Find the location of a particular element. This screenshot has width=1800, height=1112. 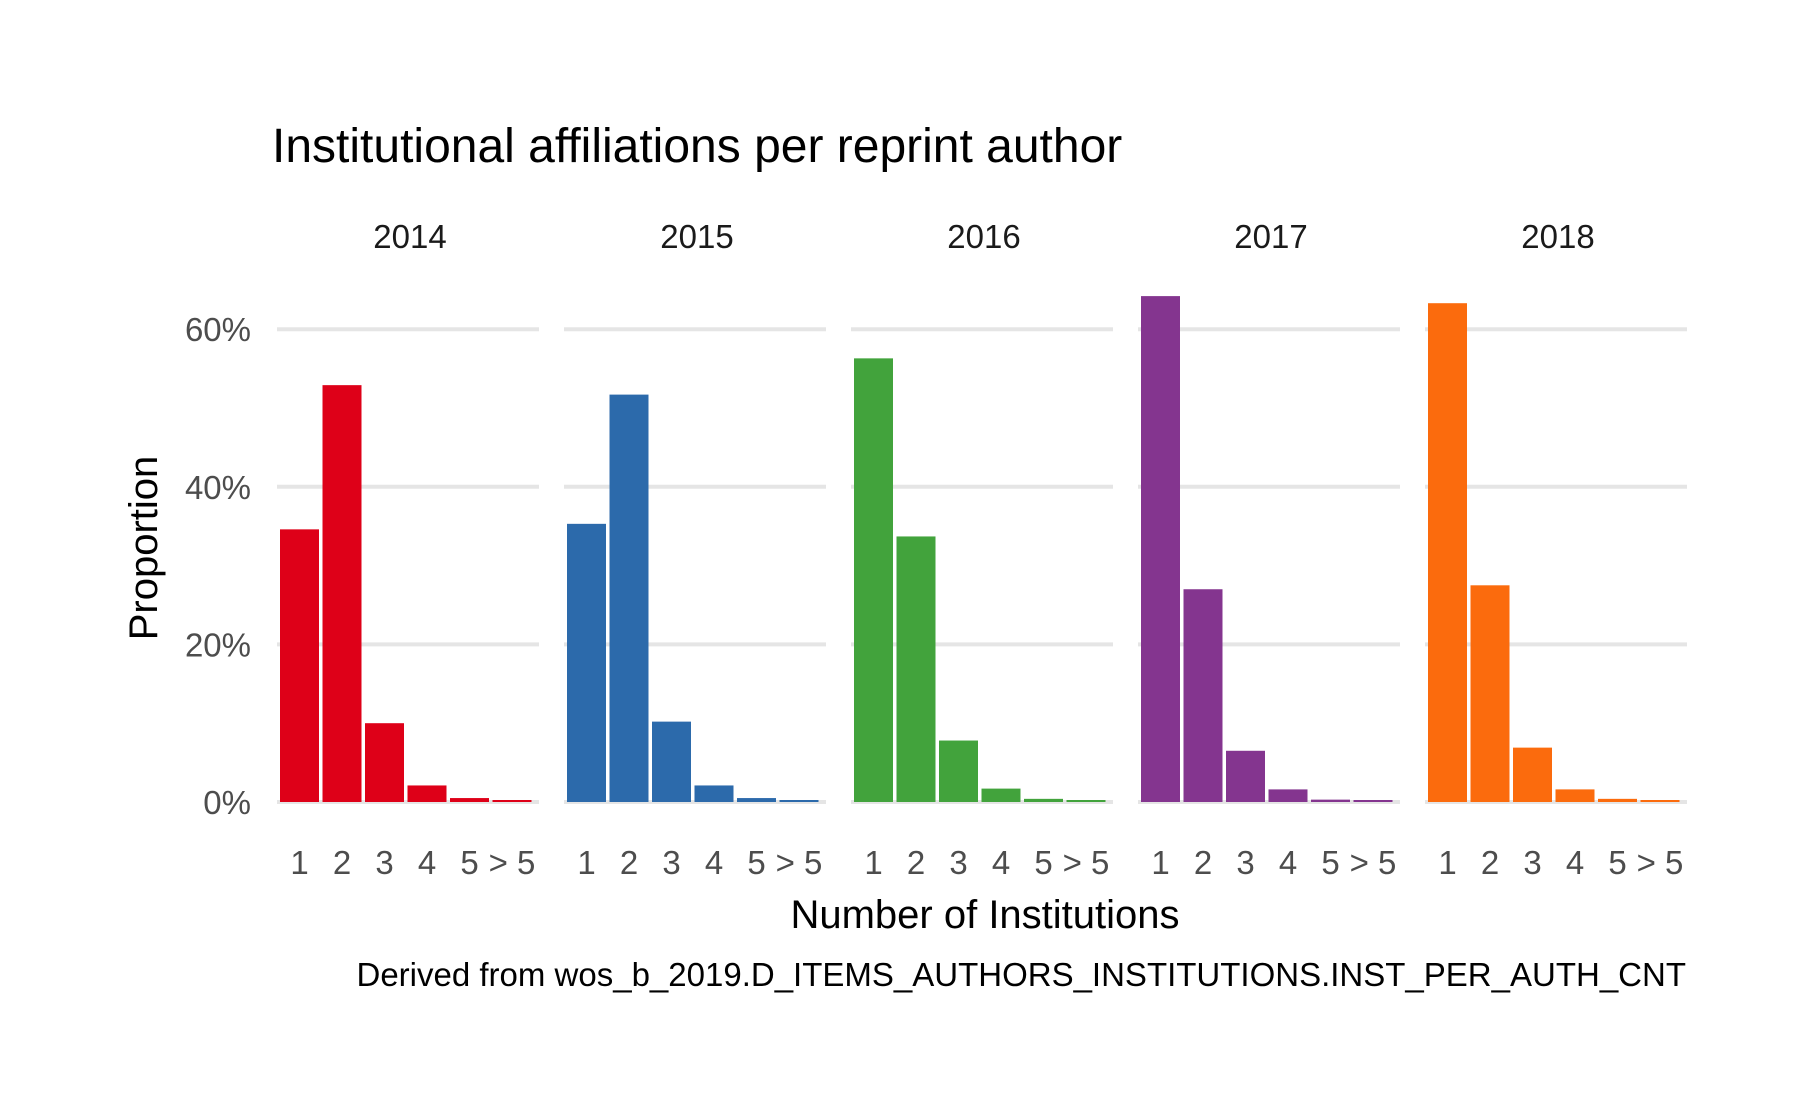

bar-2017-gtgt5 is located at coordinates (1373, 801).